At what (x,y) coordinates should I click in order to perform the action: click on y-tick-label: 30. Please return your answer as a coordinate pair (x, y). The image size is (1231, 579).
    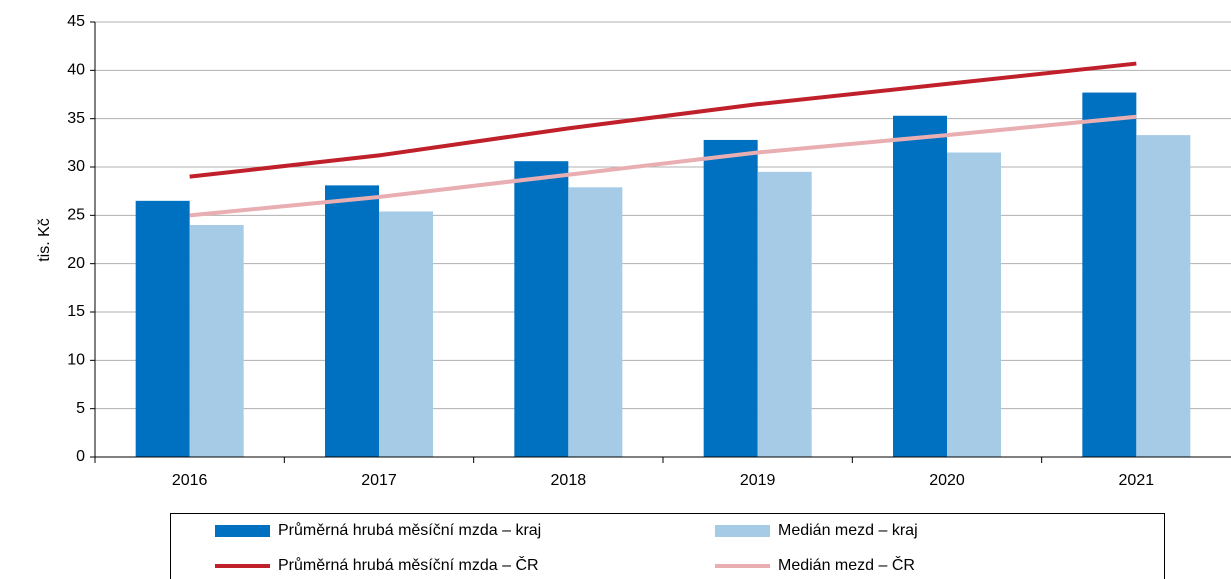
    Looking at the image, I should click on (76, 166).